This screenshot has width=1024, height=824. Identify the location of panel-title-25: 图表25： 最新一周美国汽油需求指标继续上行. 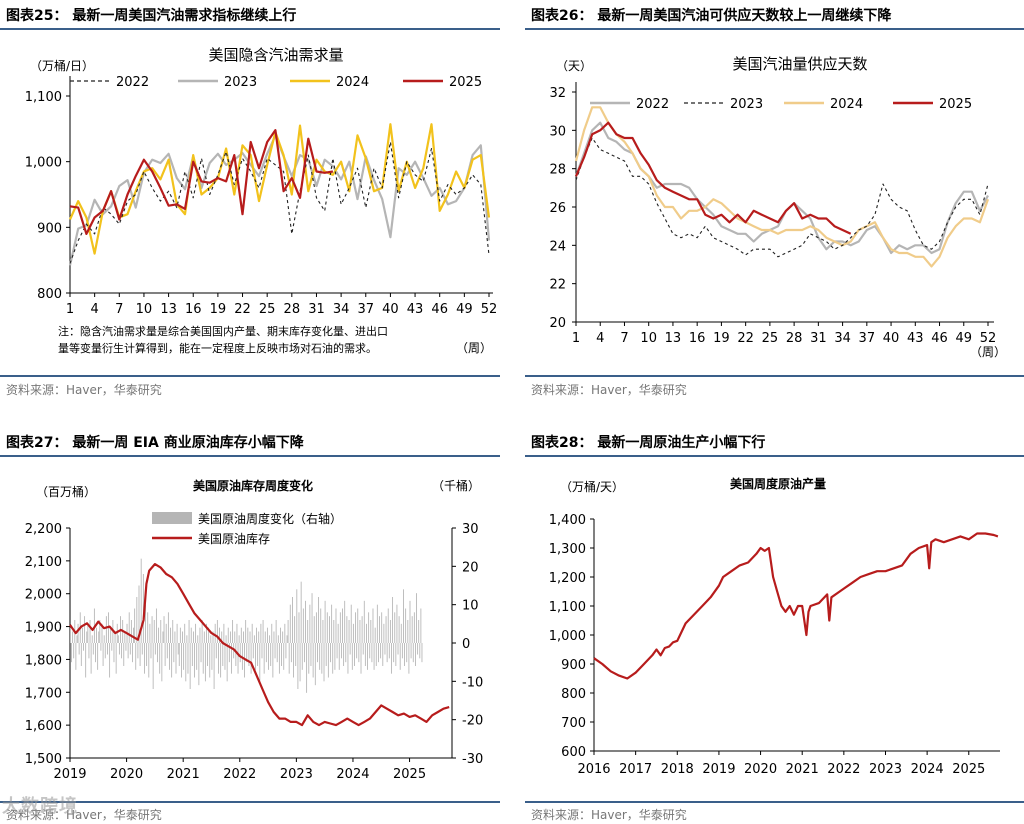
(151, 16).